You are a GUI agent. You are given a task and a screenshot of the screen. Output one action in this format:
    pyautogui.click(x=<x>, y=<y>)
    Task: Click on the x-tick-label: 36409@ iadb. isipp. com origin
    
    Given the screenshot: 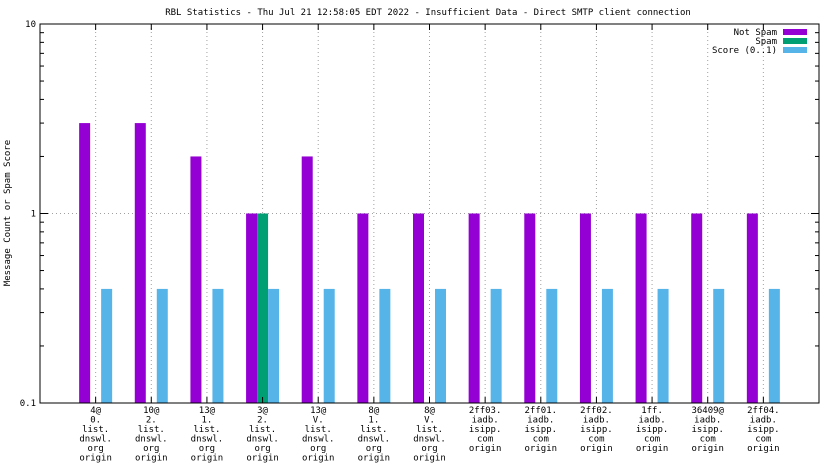 What is the action you would take?
    pyautogui.click(x=707, y=430)
    